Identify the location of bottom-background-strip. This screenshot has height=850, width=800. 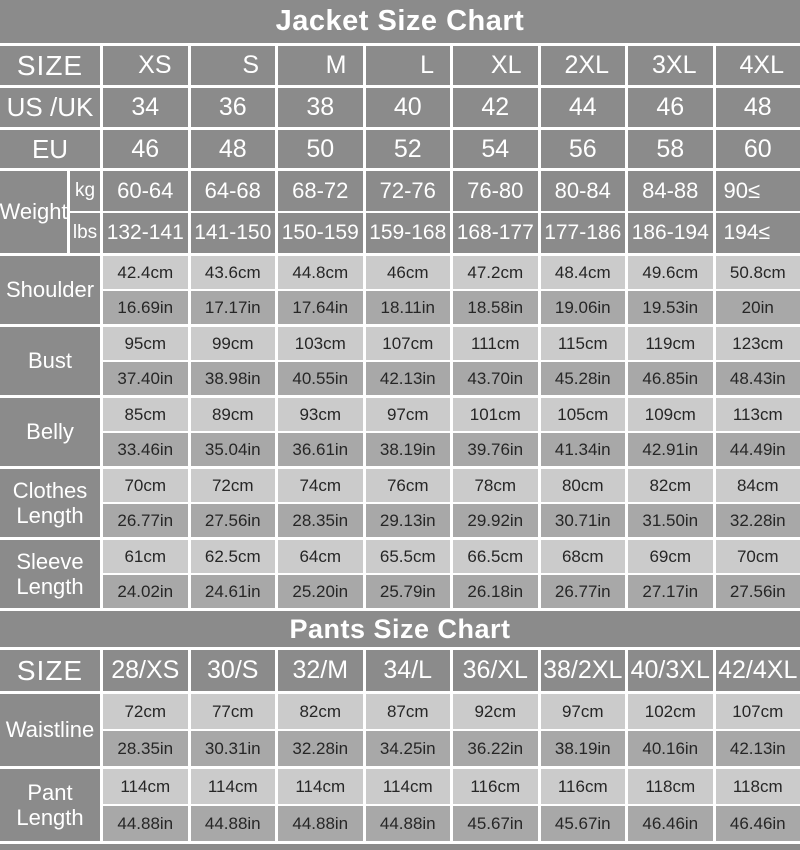
(400, 847).